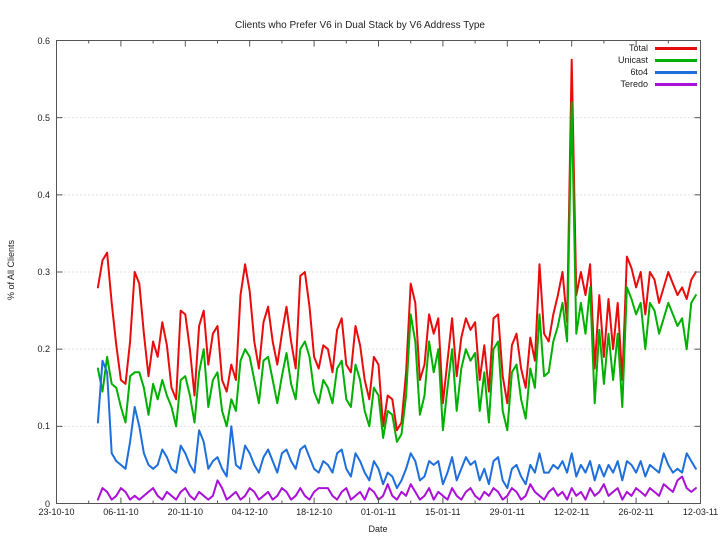  What do you see at coordinates (314, 512) in the screenshot?
I see `x-tick-label: 18-12-10` at bounding box center [314, 512].